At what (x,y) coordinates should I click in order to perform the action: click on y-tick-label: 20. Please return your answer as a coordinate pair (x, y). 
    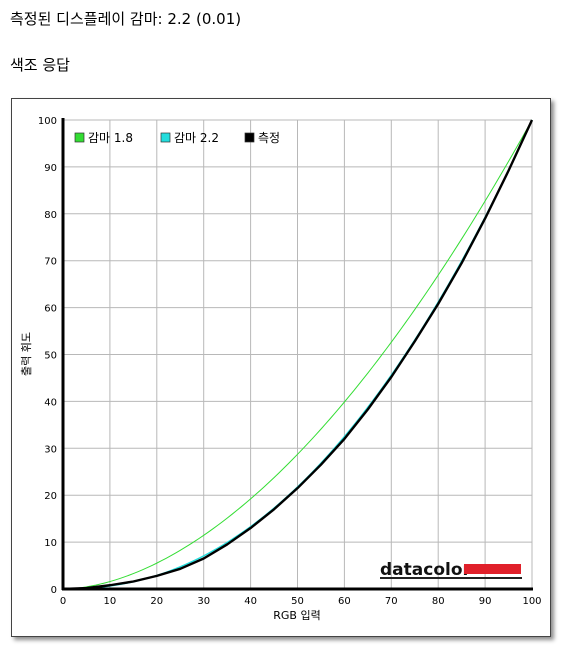
    Looking at the image, I should click on (50, 496).